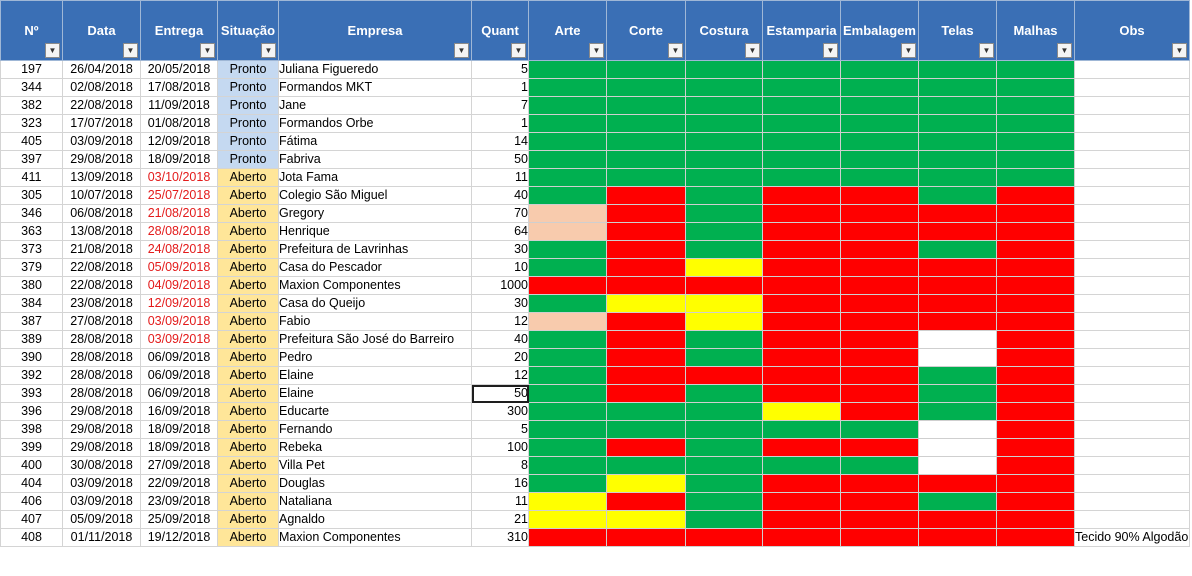 The height and width of the screenshot is (576, 1192). What do you see at coordinates (31, 285) in the screenshot?
I see `cell-num: 380` at bounding box center [31, 285].